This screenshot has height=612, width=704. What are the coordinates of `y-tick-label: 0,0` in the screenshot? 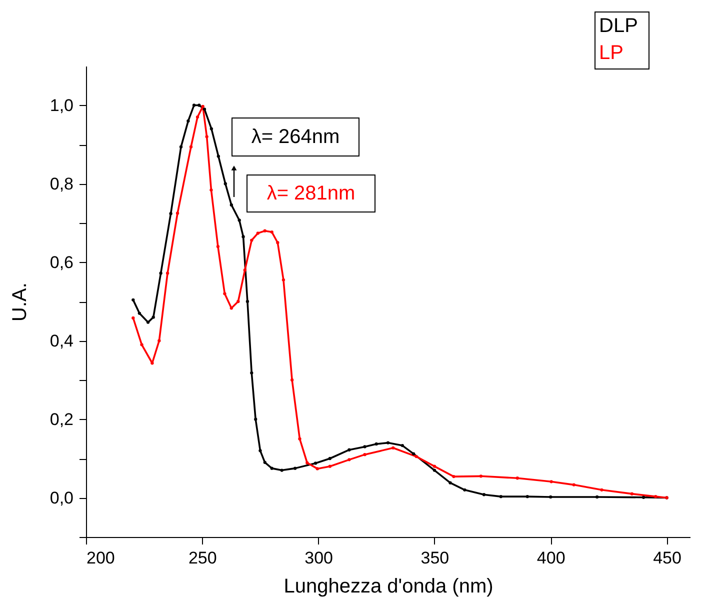 It's located at (62, 498).